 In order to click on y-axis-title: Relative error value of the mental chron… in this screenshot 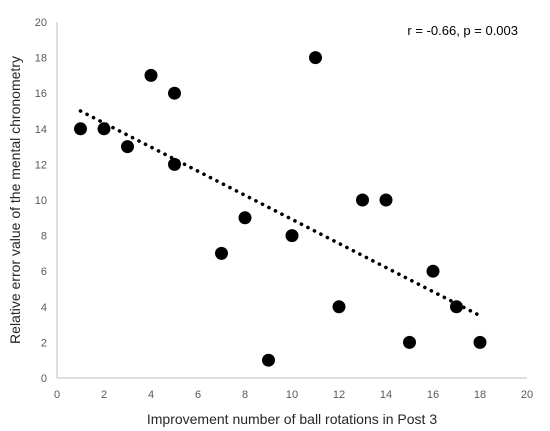, I will do `click(15, 200)`.